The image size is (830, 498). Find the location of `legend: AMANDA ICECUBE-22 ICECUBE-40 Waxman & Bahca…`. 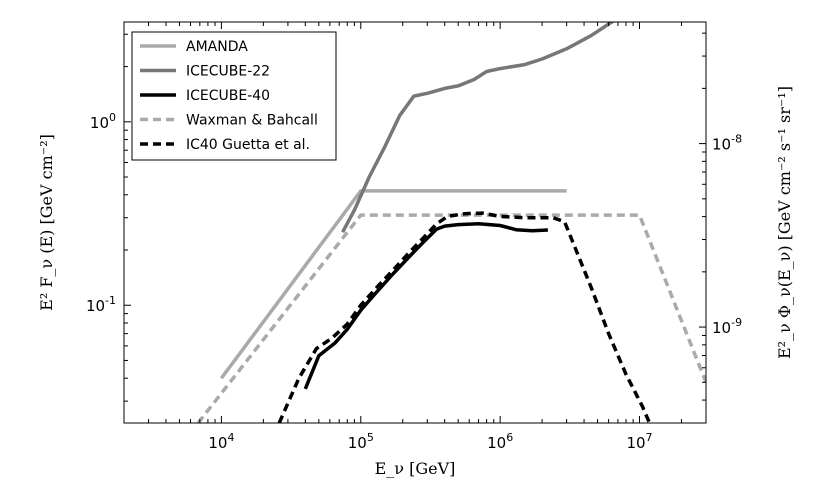

legend: AMANDA ICECUBE-22 ICECUBE-40 Waxman & Bahca… is located at coordinates (234, 96).